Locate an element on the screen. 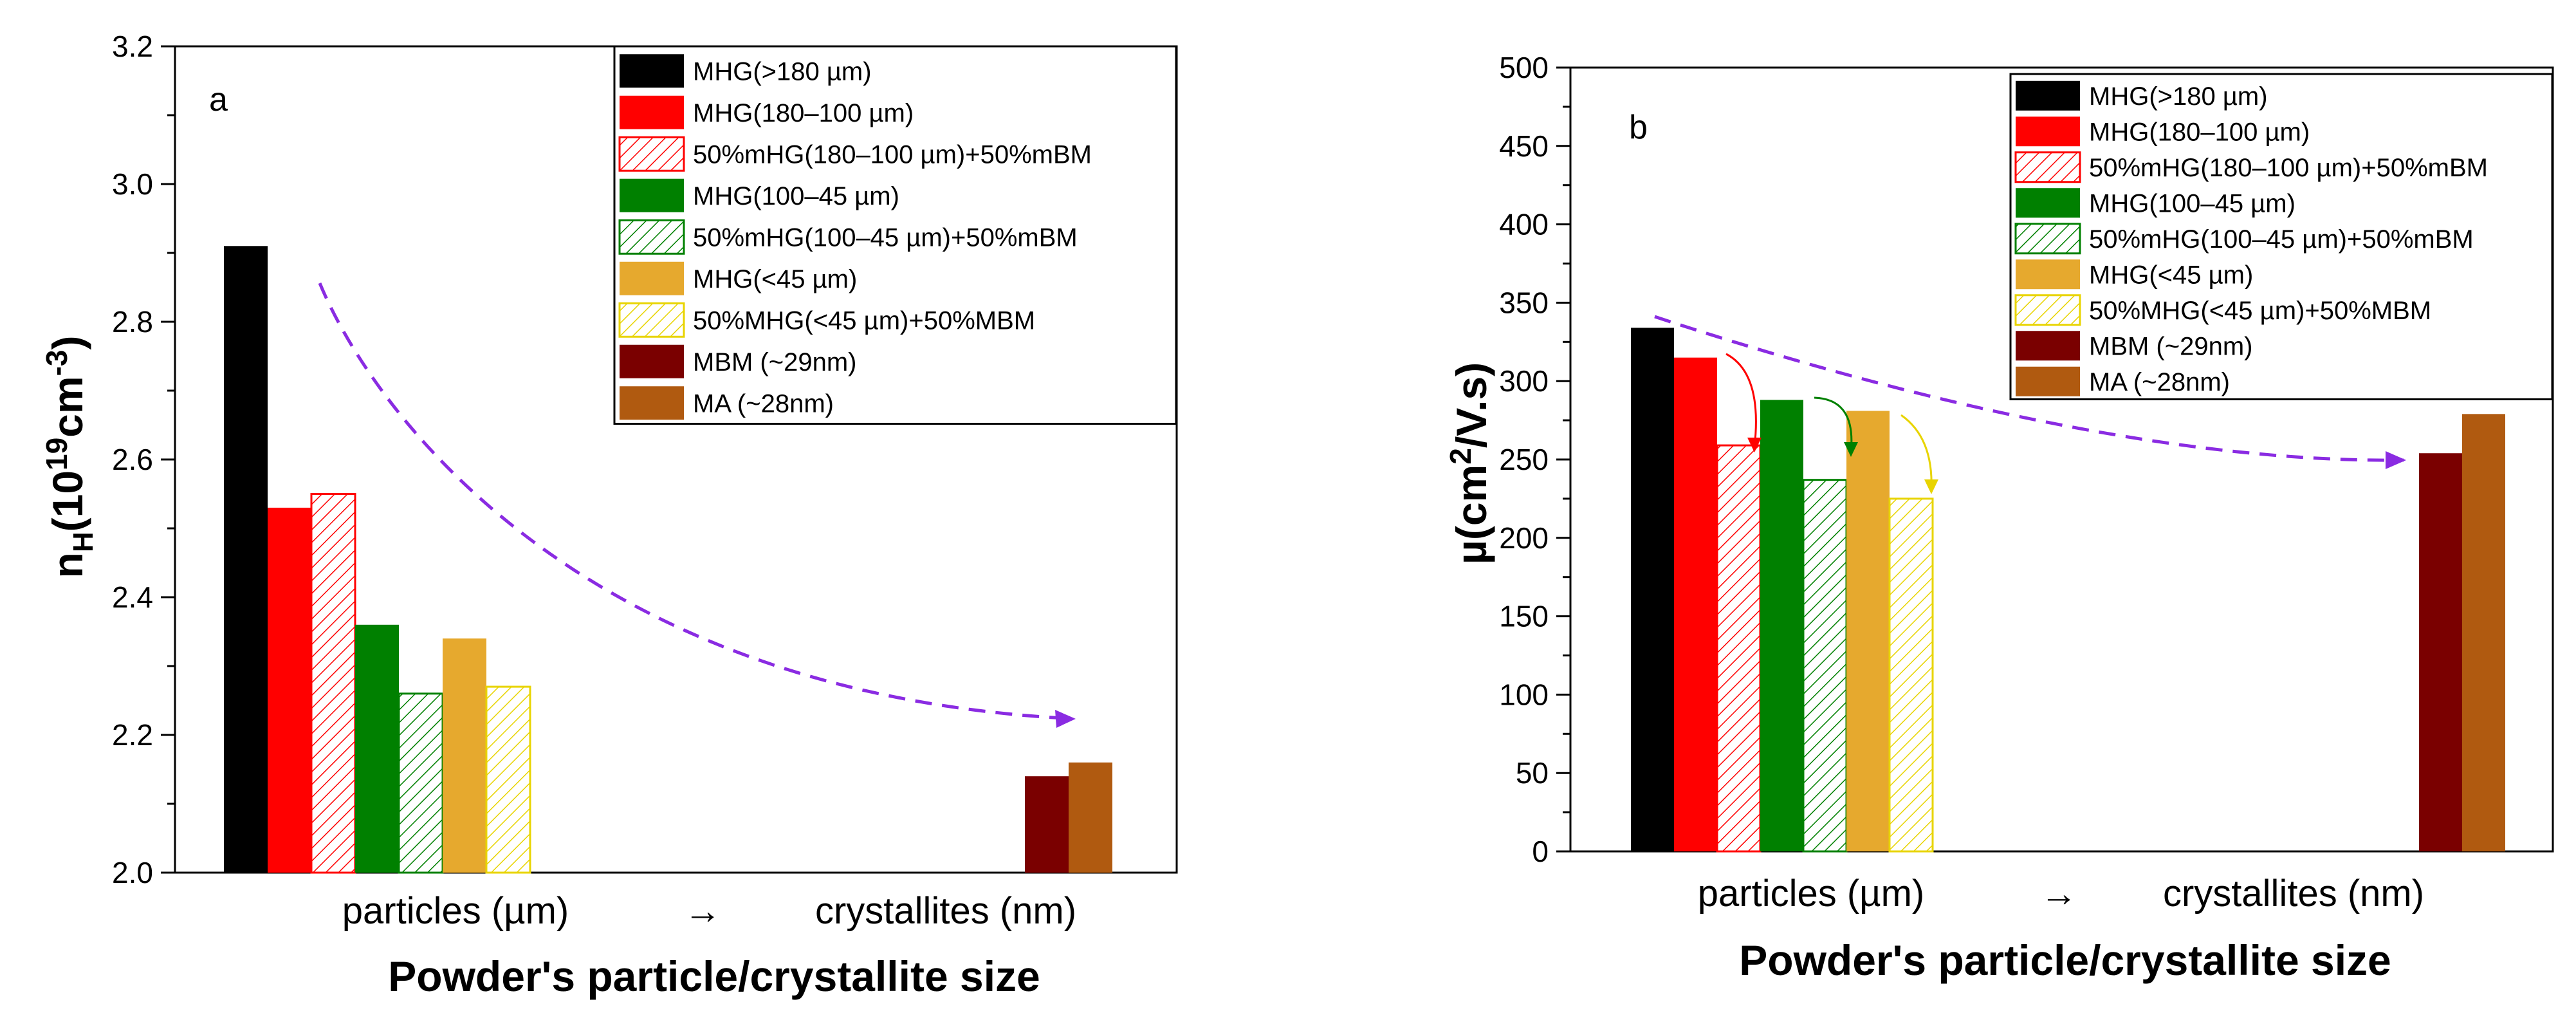  panel-b-arrowhead-yellow is located at coordinates (1931, 486).